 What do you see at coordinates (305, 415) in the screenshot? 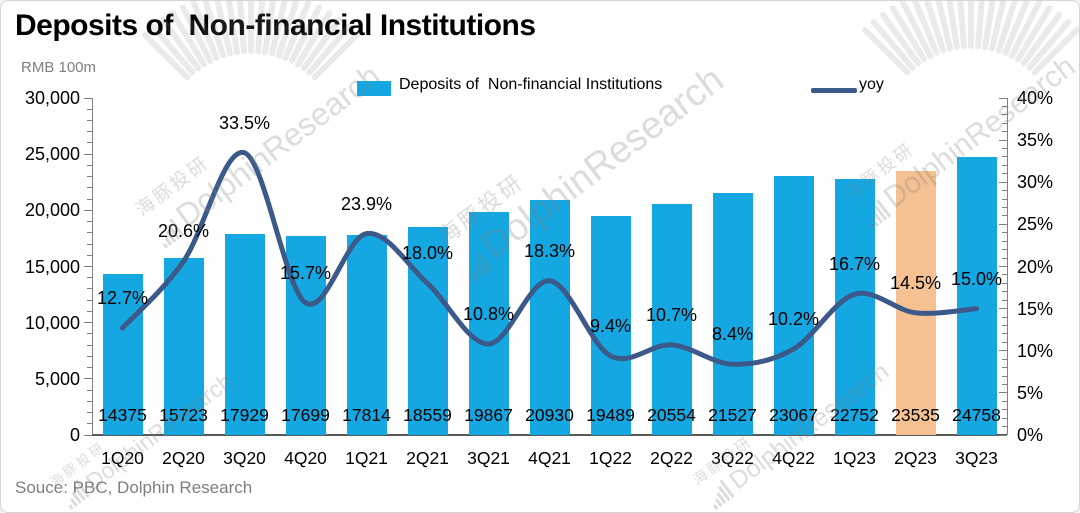
I see `bar-value-label: 17699` at bounding box center [305, 415].